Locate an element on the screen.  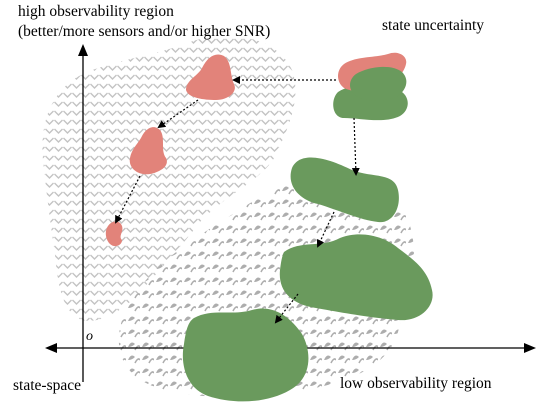
initial-overlap-uncertainty is located at coordinates (378, 83).